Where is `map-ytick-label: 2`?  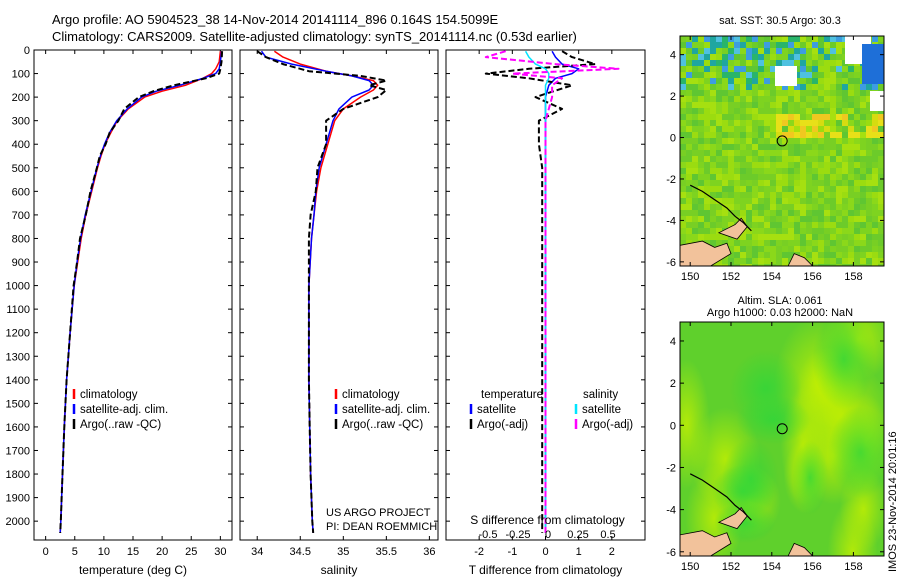
map-ytick-label: 2 is located at coordinates (673, 97).